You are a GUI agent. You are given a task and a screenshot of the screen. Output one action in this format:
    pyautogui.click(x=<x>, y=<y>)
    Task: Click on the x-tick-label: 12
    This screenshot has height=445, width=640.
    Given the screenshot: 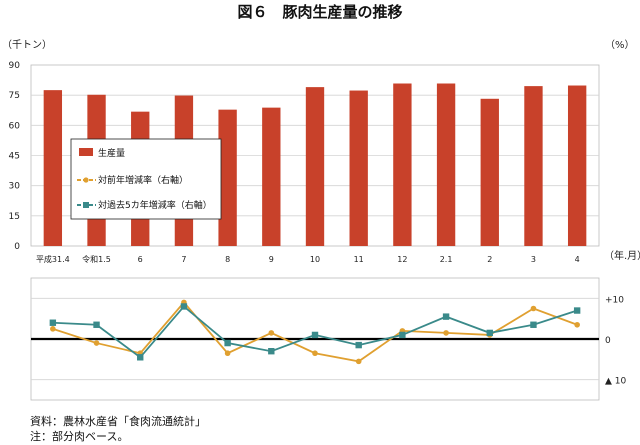 What is the action you would take?
    pyautogui.click(x=402, y=259)
    